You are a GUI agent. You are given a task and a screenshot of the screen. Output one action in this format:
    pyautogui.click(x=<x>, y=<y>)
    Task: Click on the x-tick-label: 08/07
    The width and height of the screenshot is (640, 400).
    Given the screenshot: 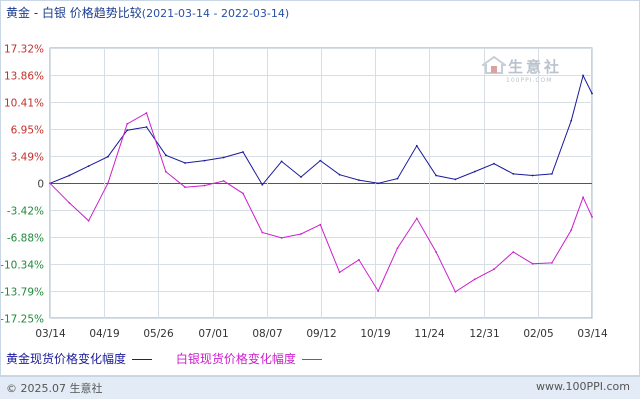 What is the action you would take?
    pyautogui.click(x=267, y=334)
    